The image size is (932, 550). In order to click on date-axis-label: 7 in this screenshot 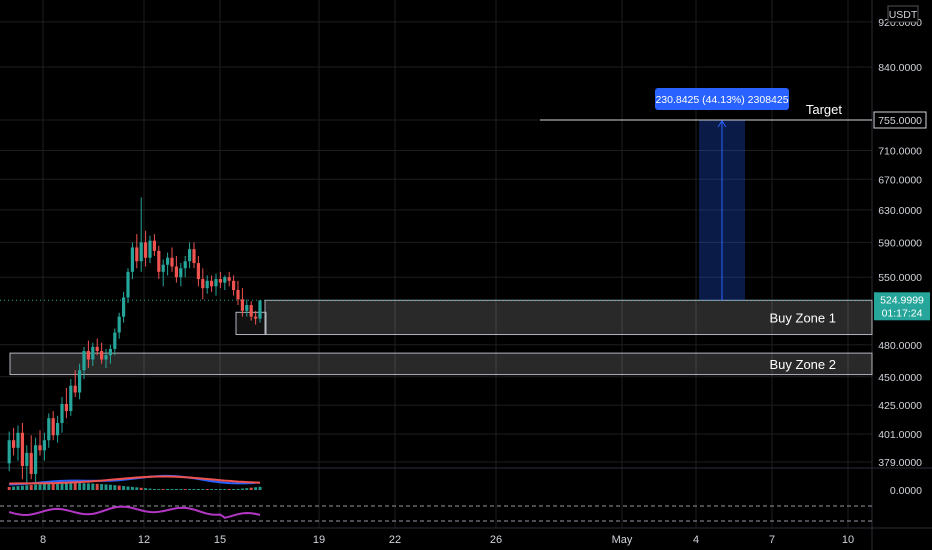, I will do `click(772, 540)`.